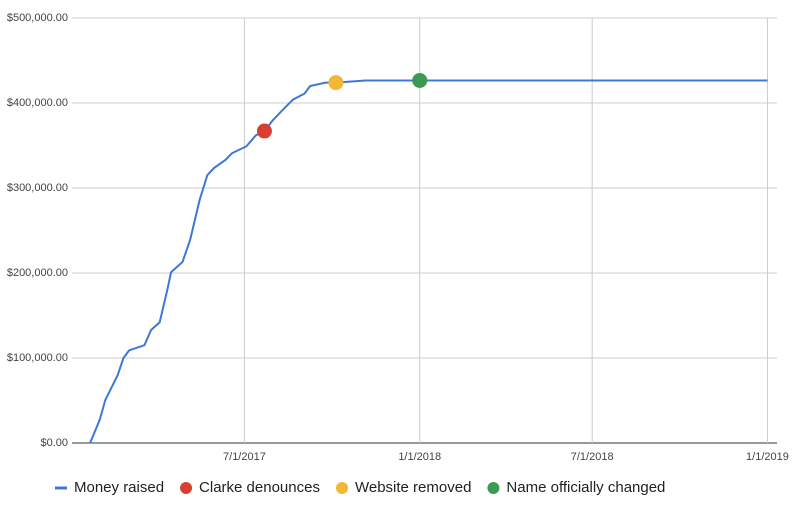 Image resolution: width=800 pixels, height=508 pixels. What do you see at coordinates (585, 487) in the screenshot?
I see `legend-label: Name officially changed` at bounding box center [585, 487].